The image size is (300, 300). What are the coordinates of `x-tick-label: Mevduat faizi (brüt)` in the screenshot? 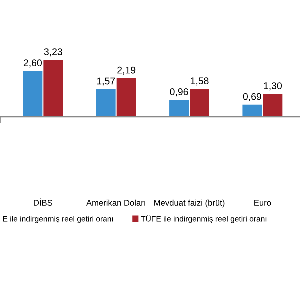 It's located at (189, 204).